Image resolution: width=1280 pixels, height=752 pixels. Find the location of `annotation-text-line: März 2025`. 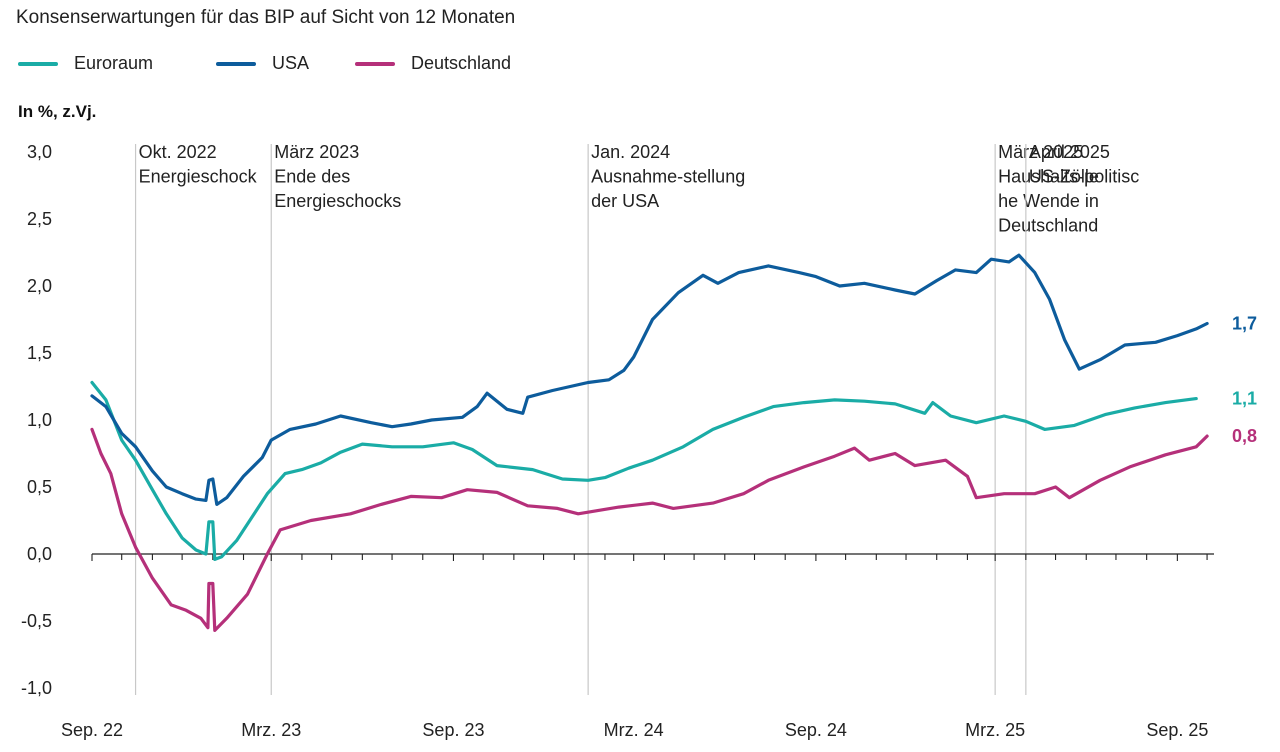

annotation-text-line: März 2025 is located at coordinates (1040, 152).